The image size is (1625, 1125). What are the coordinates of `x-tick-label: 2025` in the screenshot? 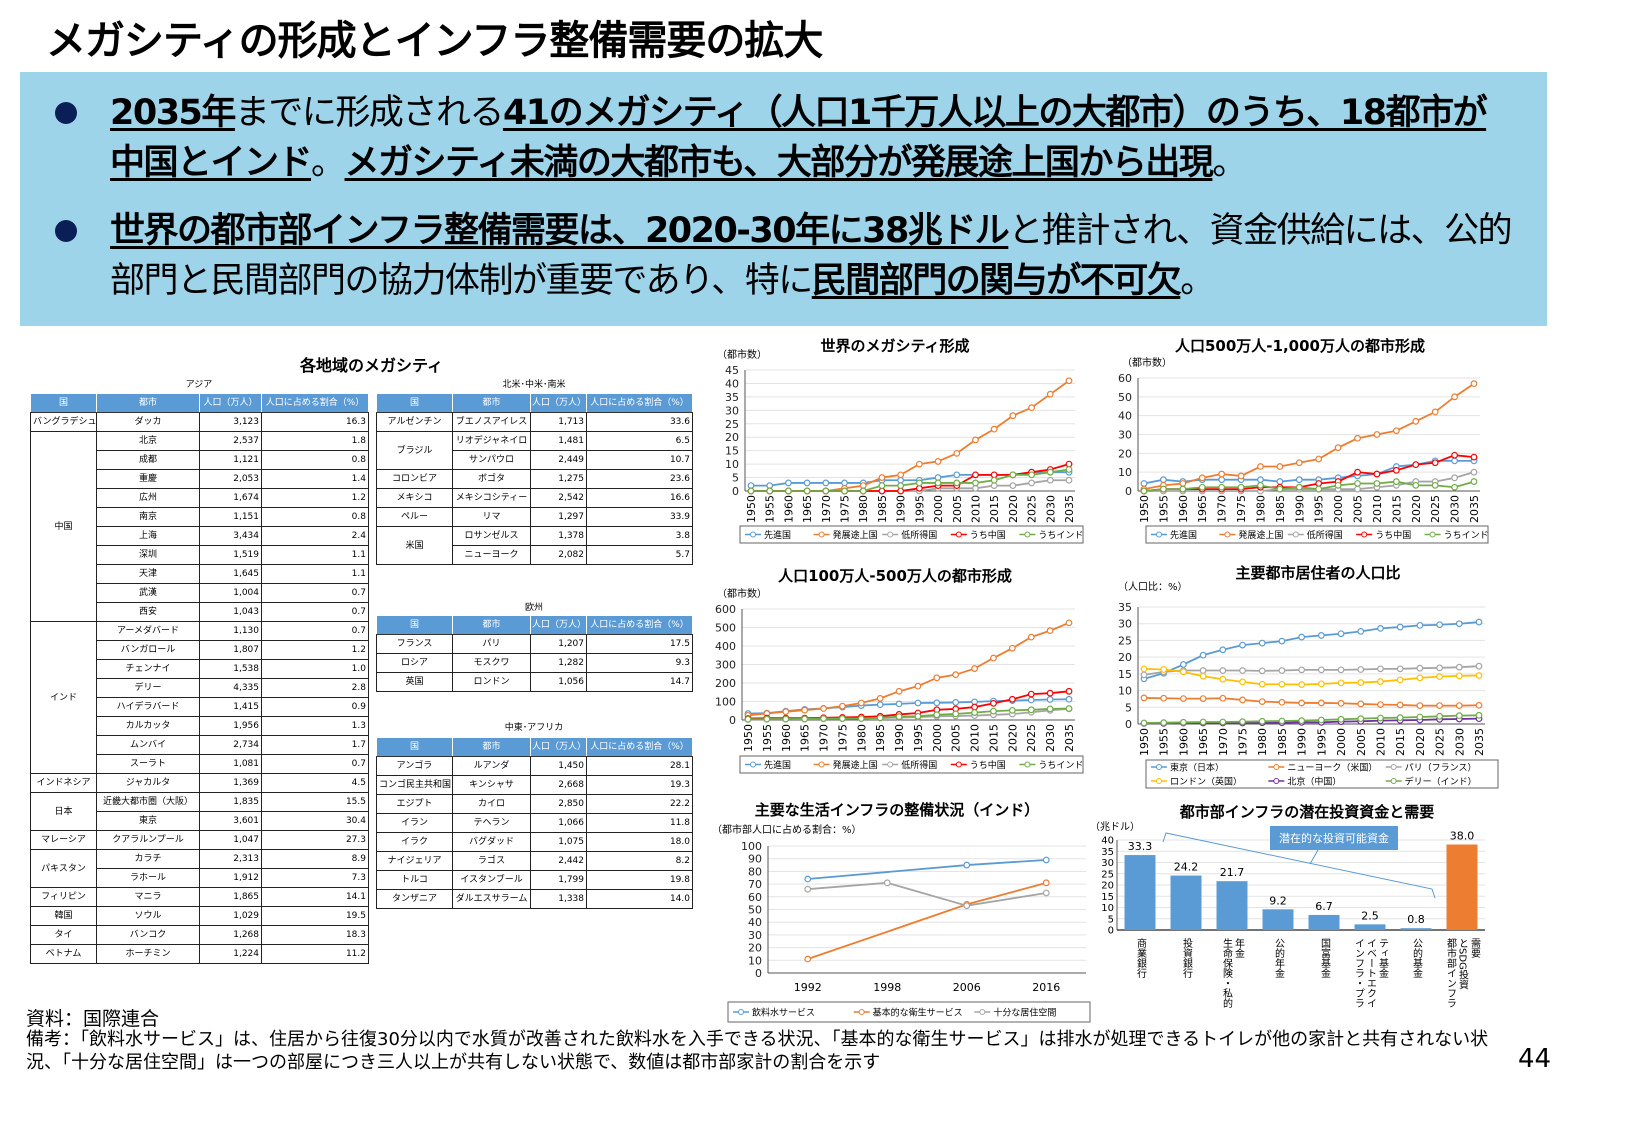 It's located at (1440, 742).